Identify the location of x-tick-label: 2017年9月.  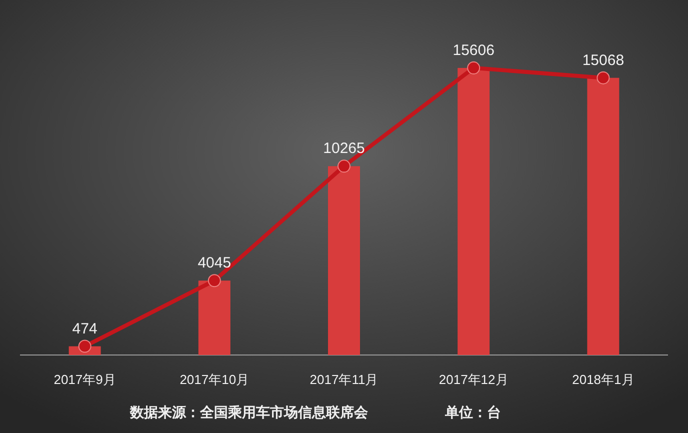
(85, 379).